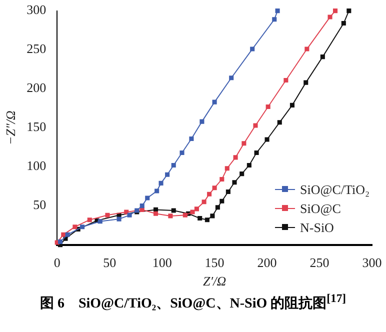 Image resolution: width=386 pixels, height=332 pixels. Describe the element at coordinates (36, 166) in the screenshot. I see `y-tick-label: 100` at that location.